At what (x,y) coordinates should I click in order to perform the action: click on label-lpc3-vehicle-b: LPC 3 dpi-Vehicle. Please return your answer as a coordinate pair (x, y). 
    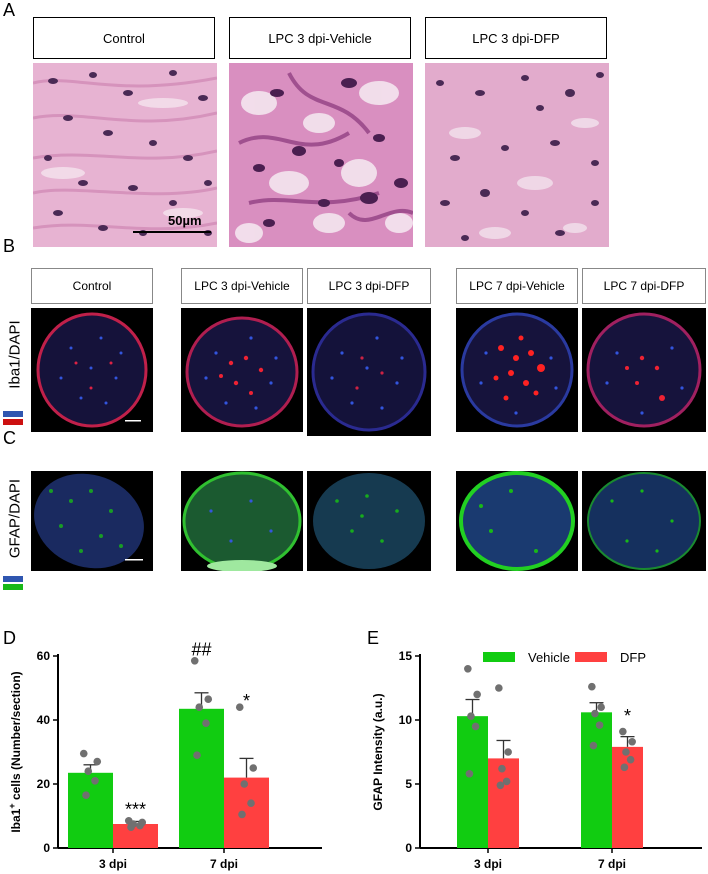
    Looking at the image, I should click on (242, 286).